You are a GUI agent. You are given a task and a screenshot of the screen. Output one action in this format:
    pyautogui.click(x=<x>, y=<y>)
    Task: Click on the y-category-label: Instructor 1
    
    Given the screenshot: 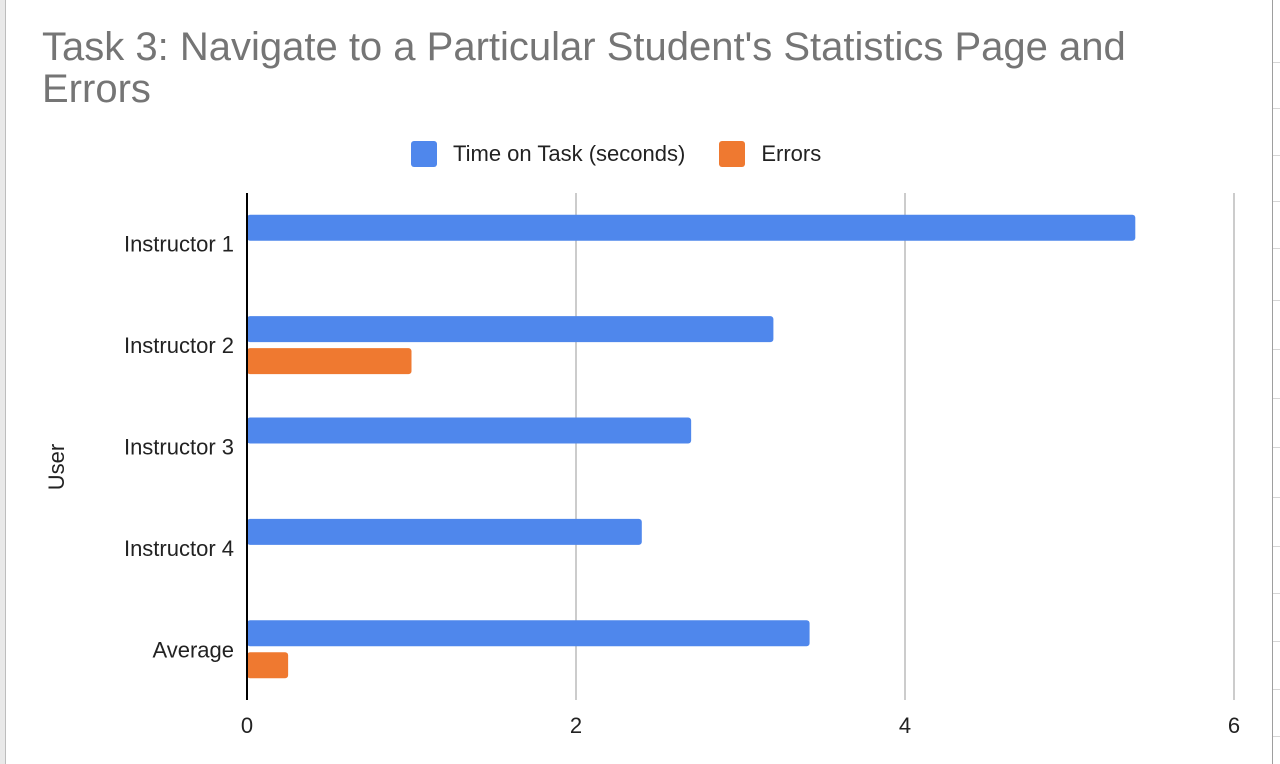 What is the action you would take?
    pyautogui.click(x=179, y=244)
    